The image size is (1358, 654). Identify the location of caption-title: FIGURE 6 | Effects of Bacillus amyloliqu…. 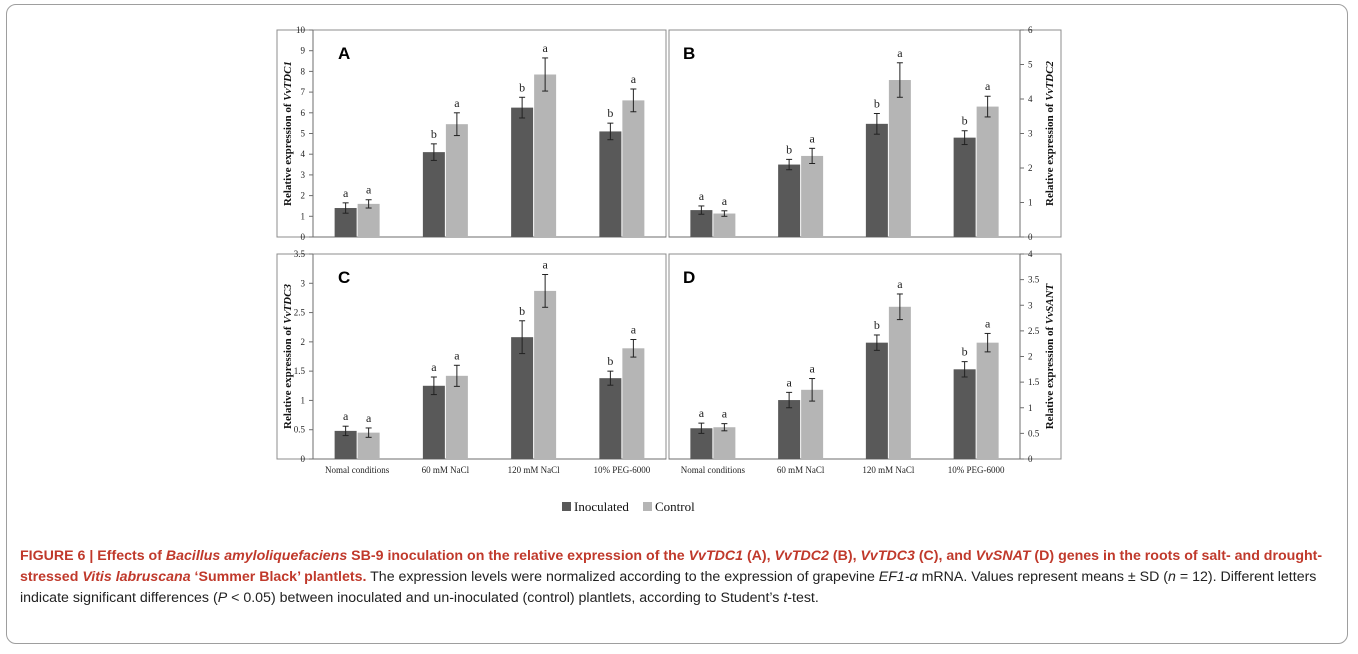
(671, 566).